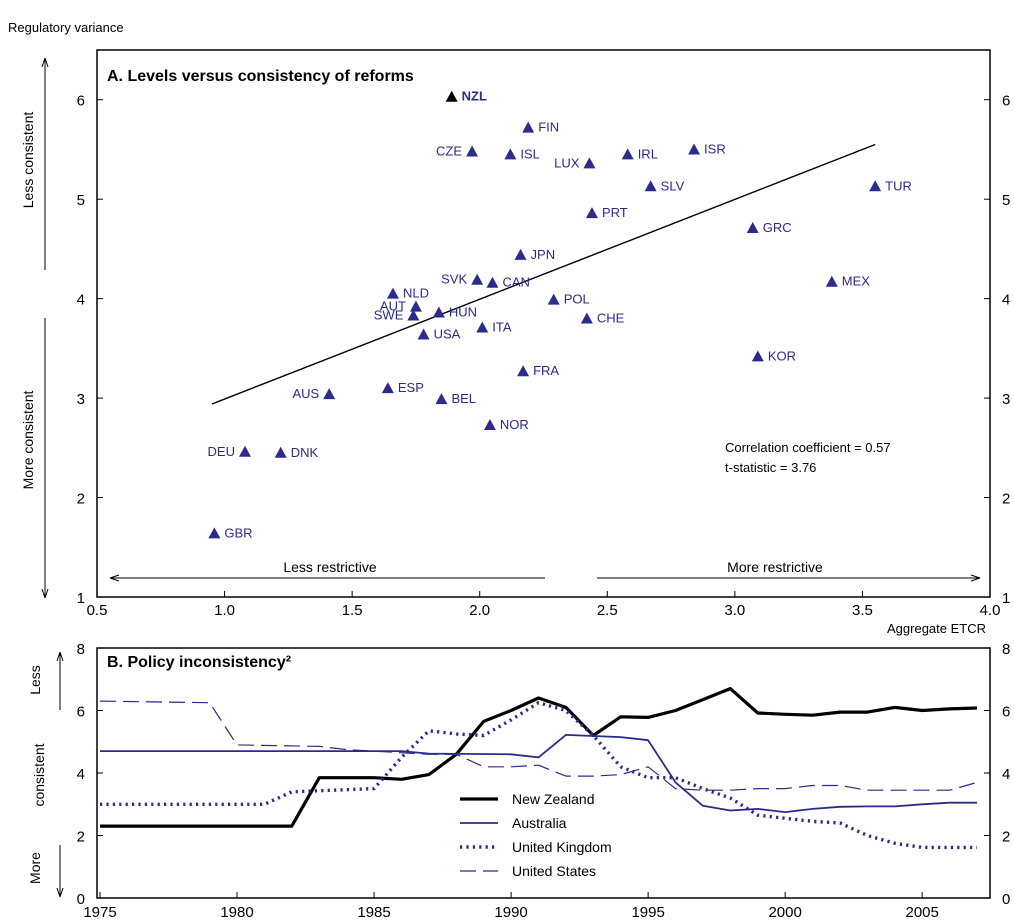 The width and height of the screenshot is (1014, 923). What do you see at coordinates (451, 96) in the screenshot?
I see `point-marker-nzl` at bounding box center [451, 96].